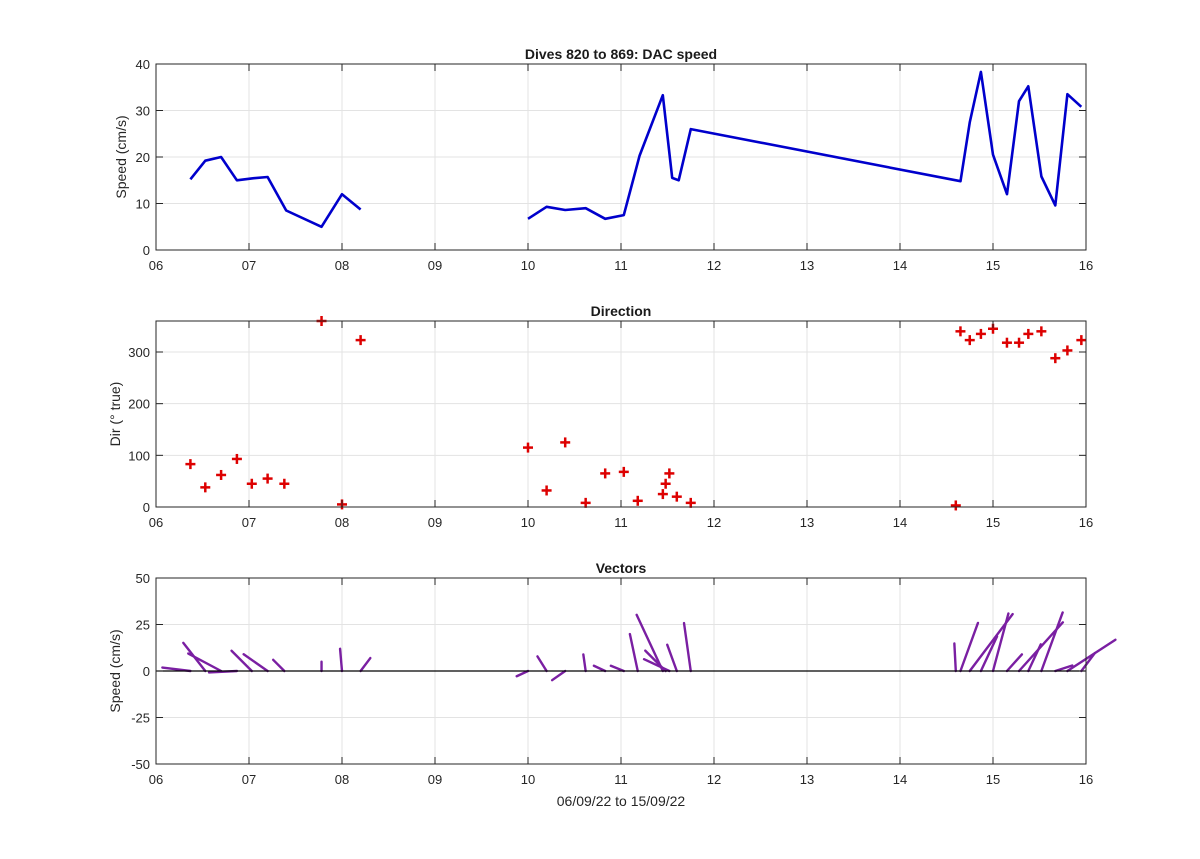 The image size is (1200, 859). I want to click on y-tick-label: 25, so click(143, 625).